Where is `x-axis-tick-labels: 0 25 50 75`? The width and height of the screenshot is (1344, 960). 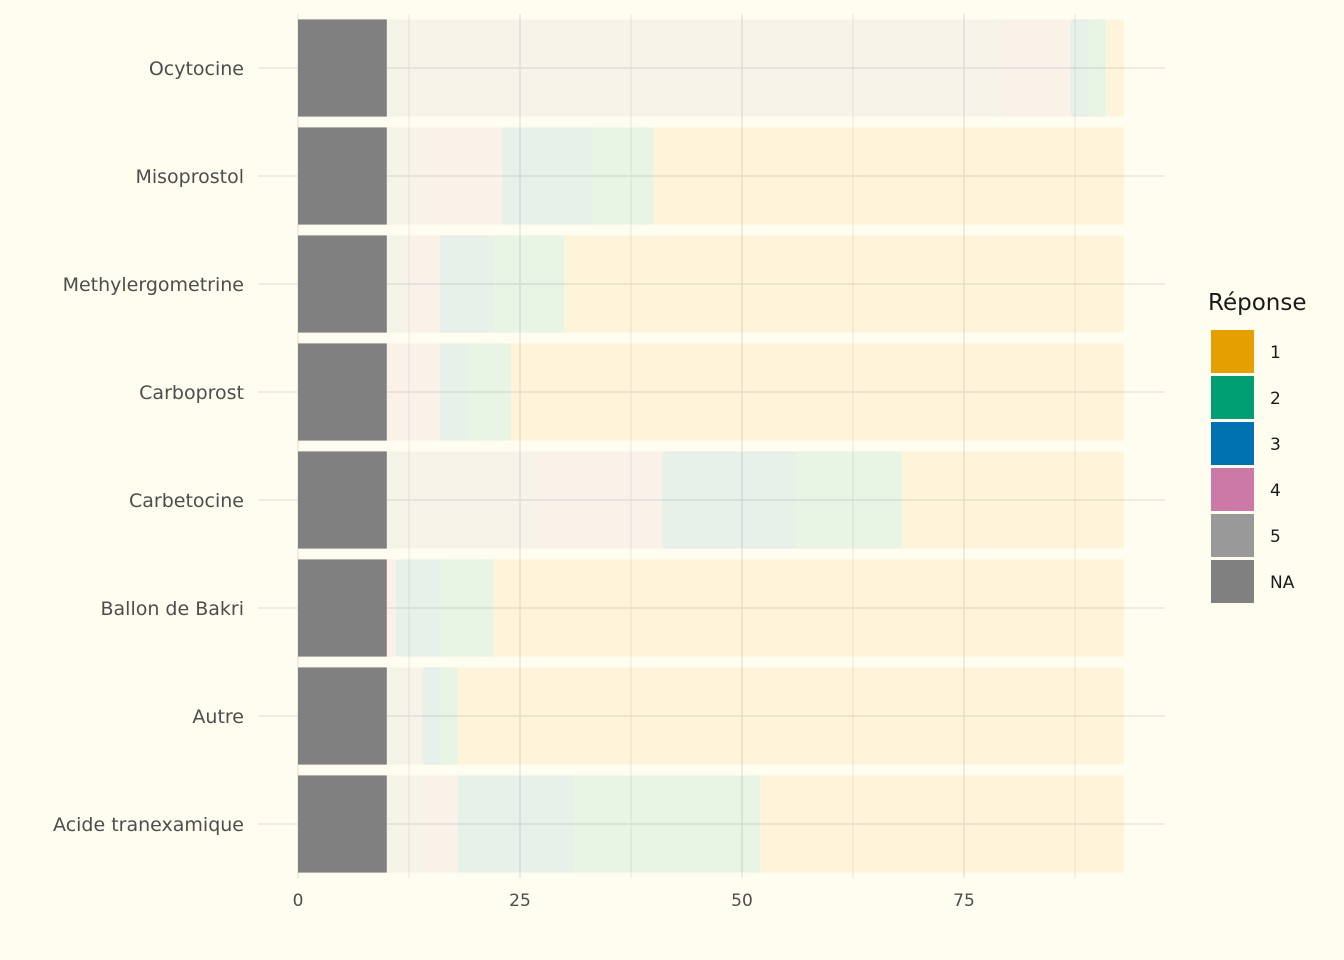 x-axis-tick-labels: 0 25 50 75 is located at coordinates (634, 901).